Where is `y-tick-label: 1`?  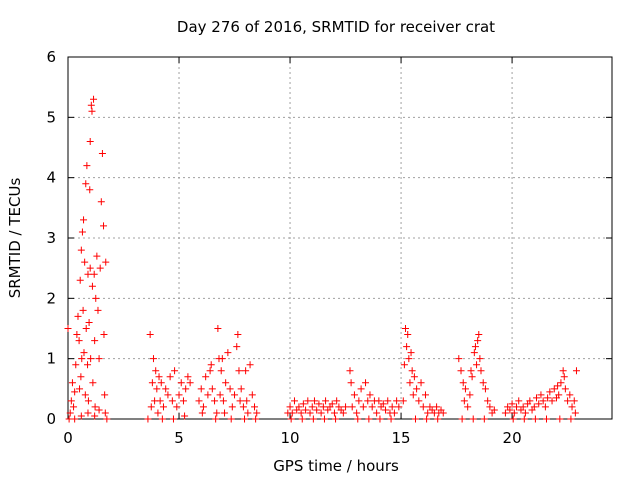 y-tick-label: 1 is located at coordinates (51, 359).